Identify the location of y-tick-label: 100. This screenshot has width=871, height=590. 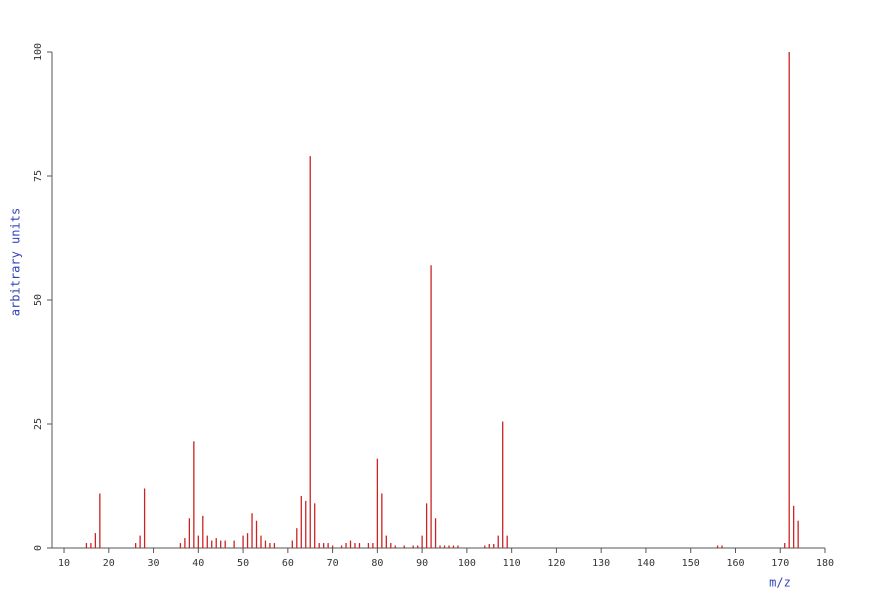
(38, 52).